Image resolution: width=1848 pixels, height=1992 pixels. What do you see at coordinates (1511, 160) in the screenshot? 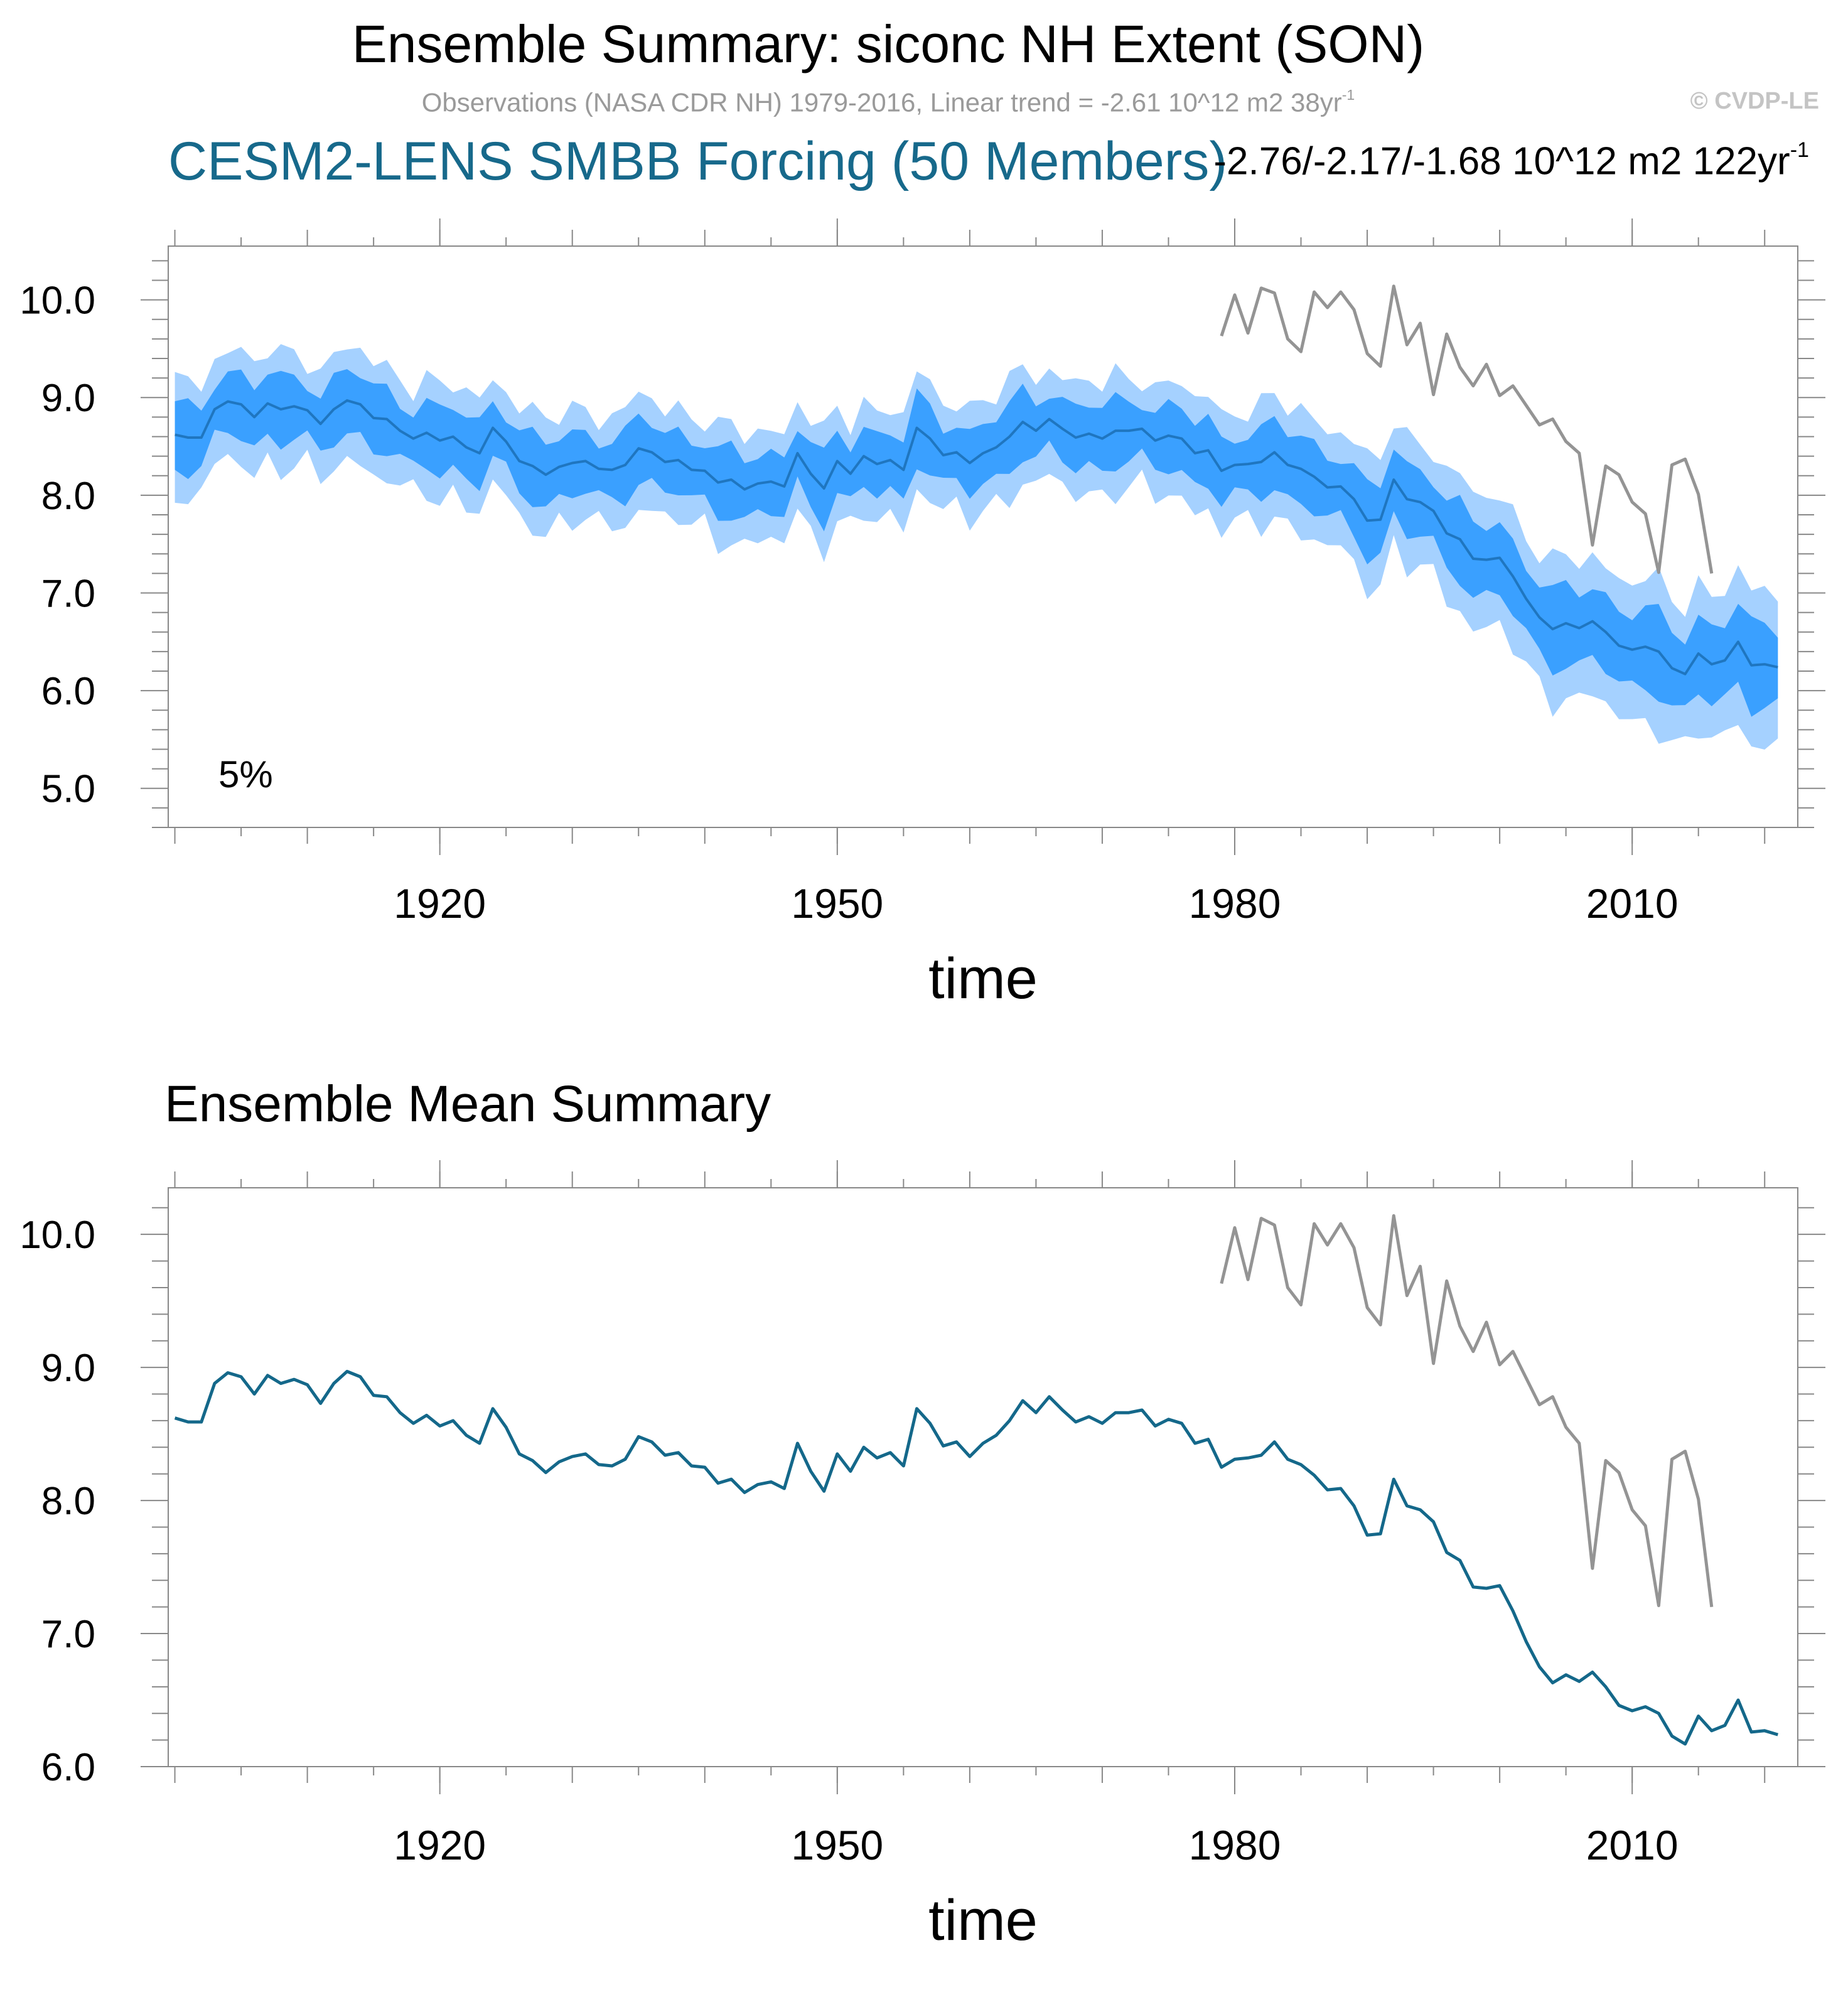
I see `trend-range-label: -2.76/-2.17/-1.68 10^12 m2 122yr-1` at bounding box center [1511, 160].